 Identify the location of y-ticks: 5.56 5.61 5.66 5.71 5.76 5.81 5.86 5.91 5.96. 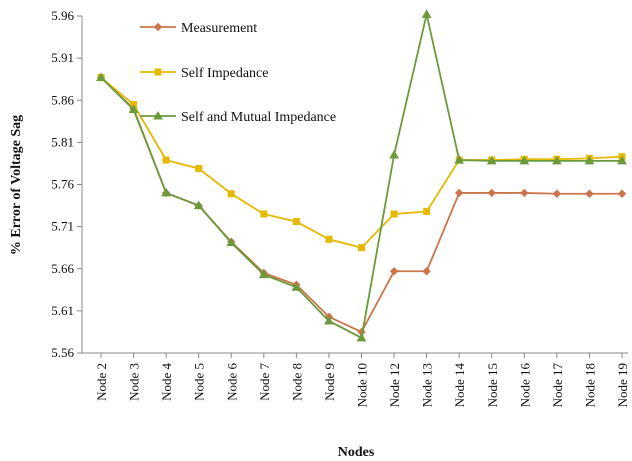
(66, 184).